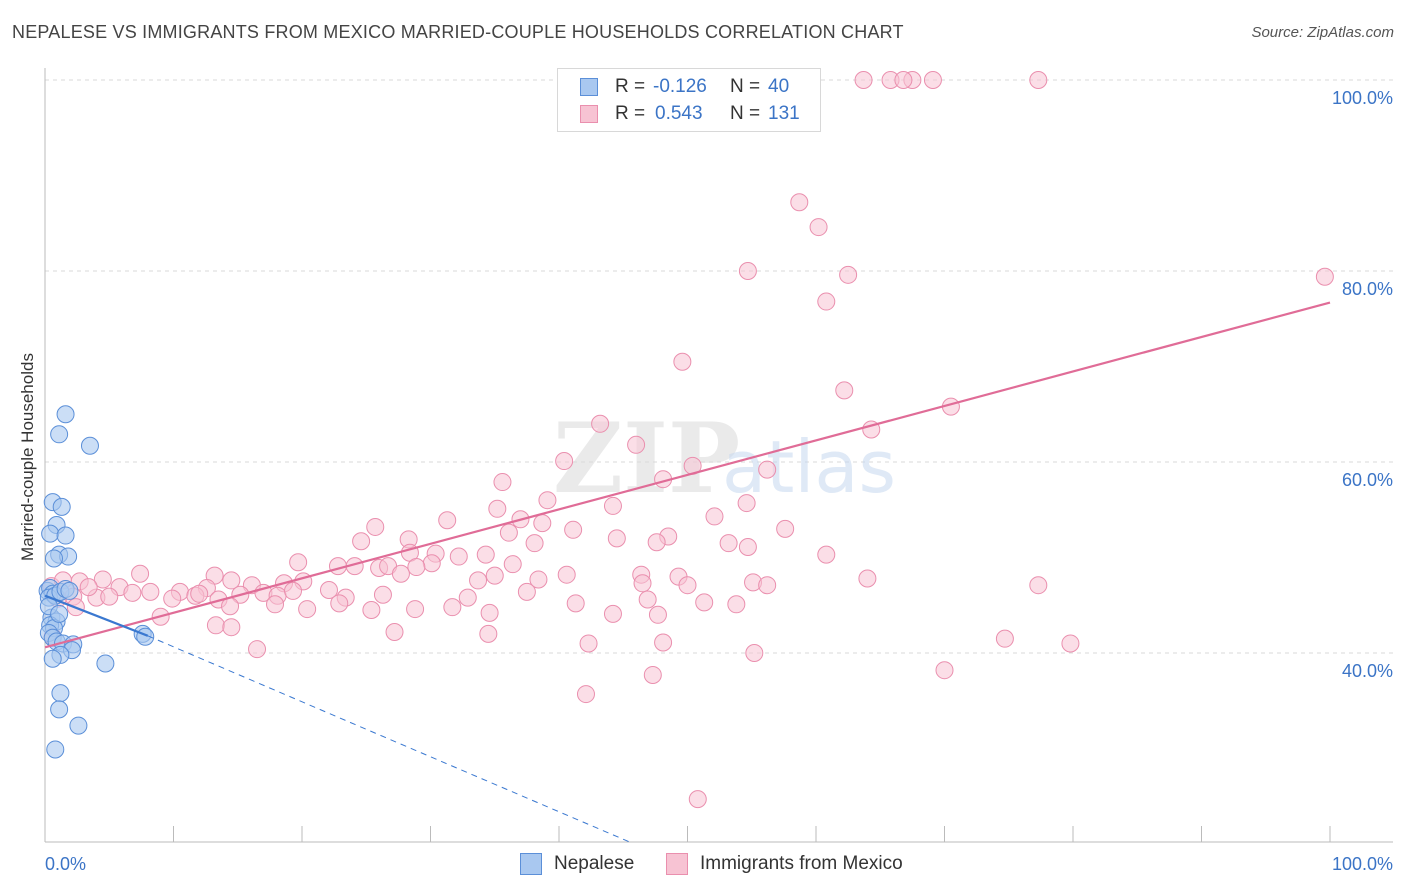 The width and height of the screenshot is (1406, 892). What do you see at coordinates (1362, 98) in the screenshot?
I see `y-tick-label: 100.0%` at bounding box center [1362, 98].